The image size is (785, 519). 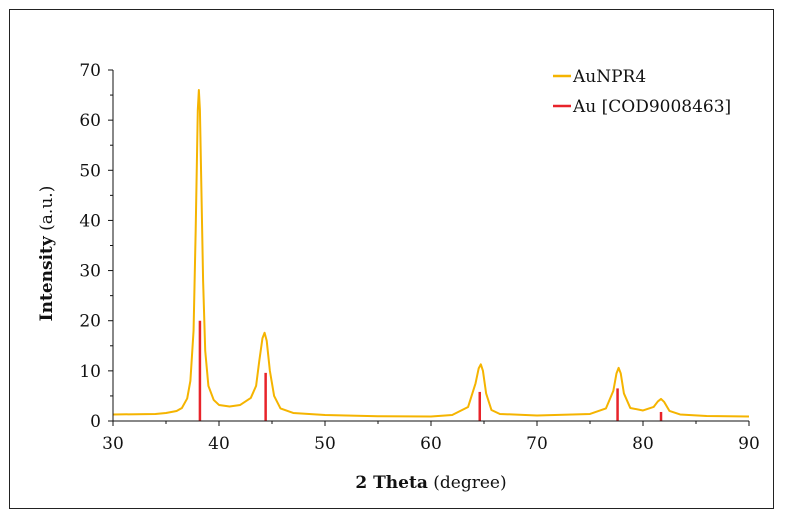 I want to click on y-tick-label: 40, so click(x=90, y=221).